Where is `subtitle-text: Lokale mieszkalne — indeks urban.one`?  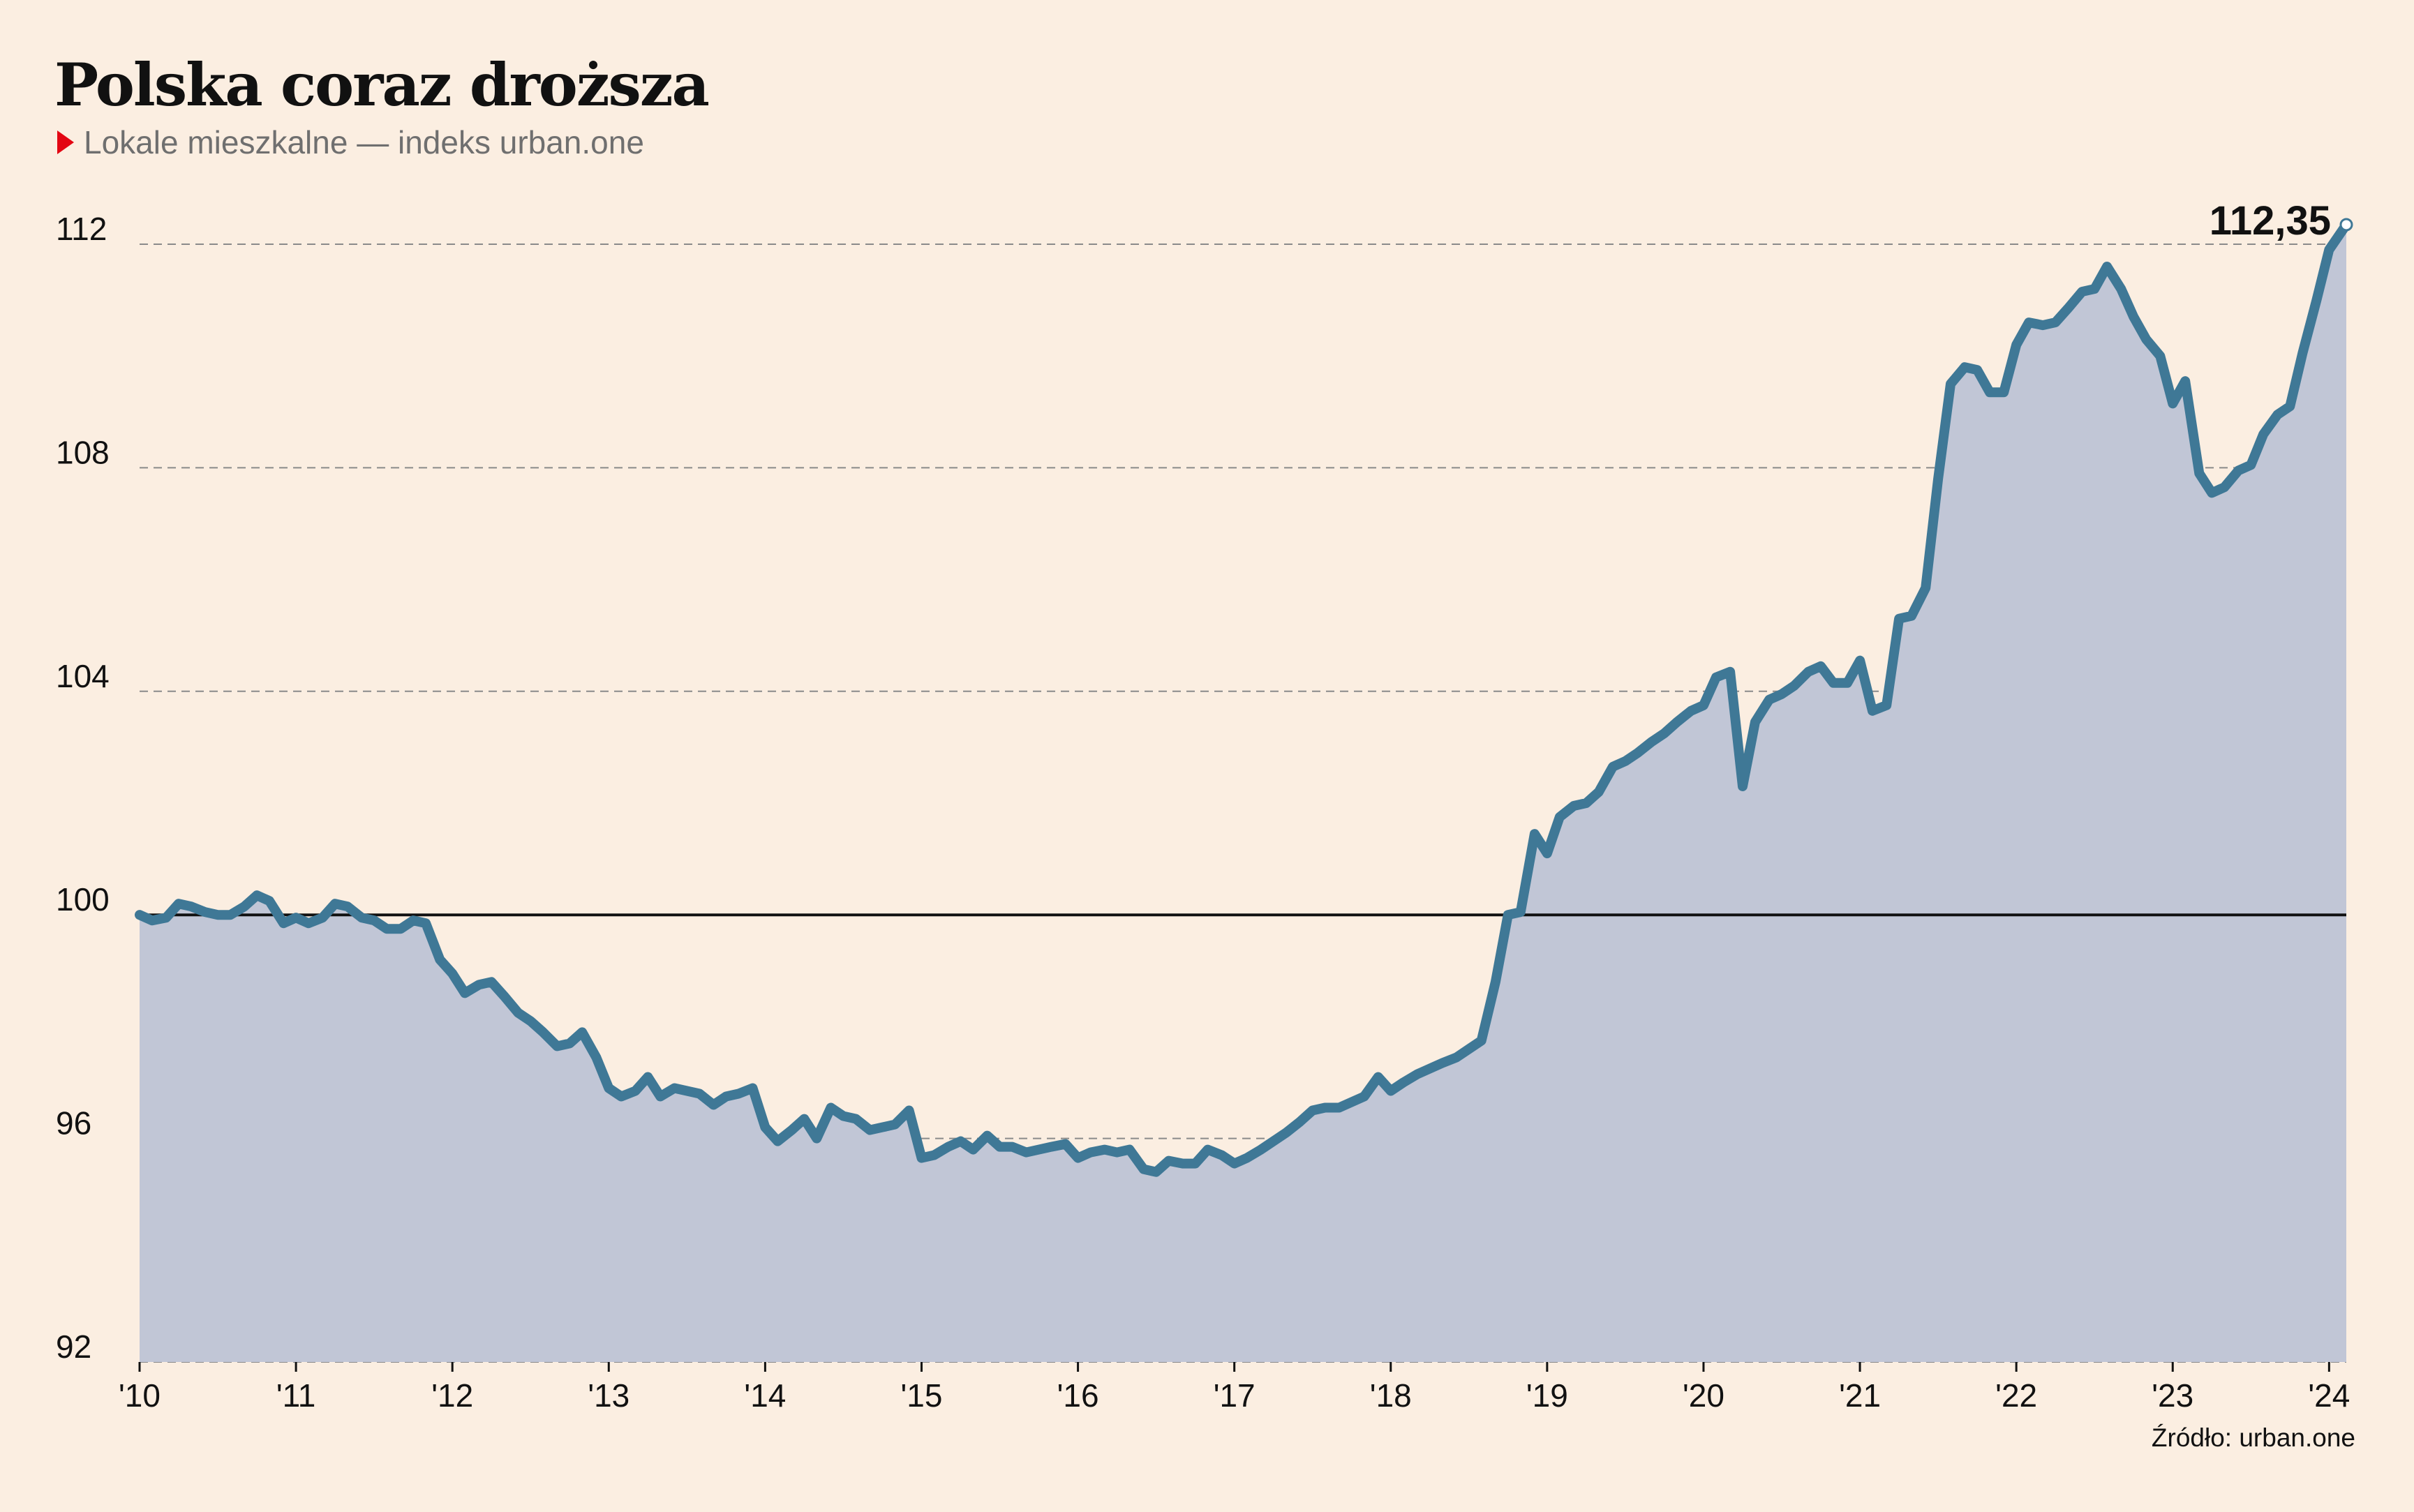 subtitle-text: Lokale mieszkalne — indeks urban.one is located at coordinates (364, 142).